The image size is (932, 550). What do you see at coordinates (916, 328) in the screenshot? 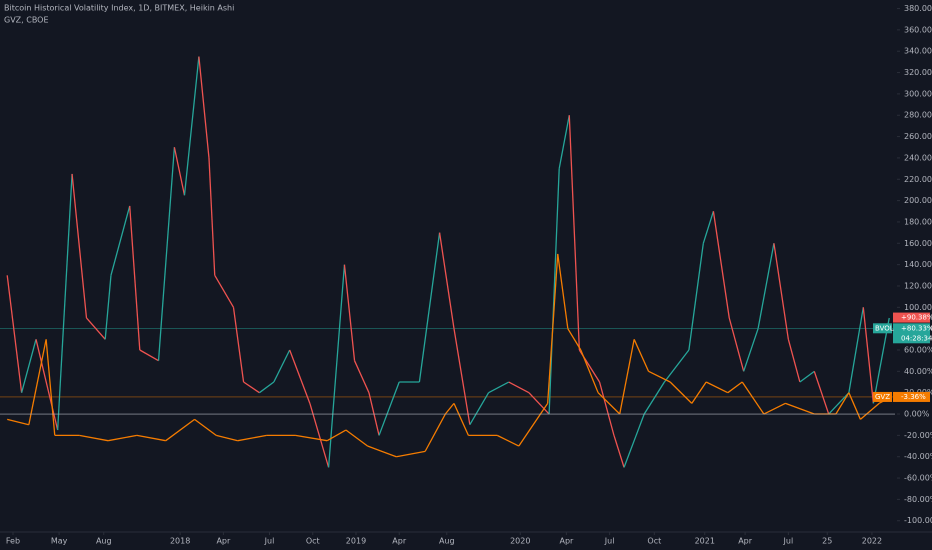
I see `price-tag-label: +80.33%` at bounding box center [916, 328].